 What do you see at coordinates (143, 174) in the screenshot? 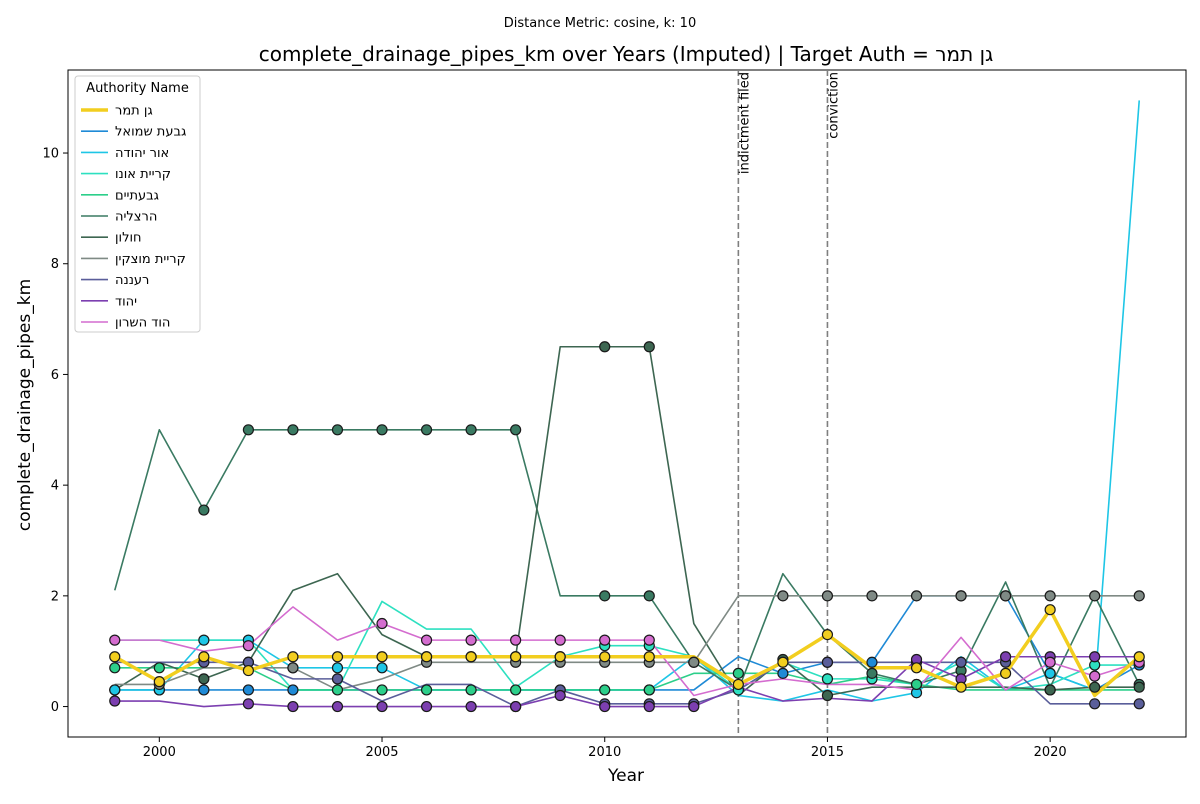
I see `legend-label: קריית אונו` at bounding box center [143, 174].